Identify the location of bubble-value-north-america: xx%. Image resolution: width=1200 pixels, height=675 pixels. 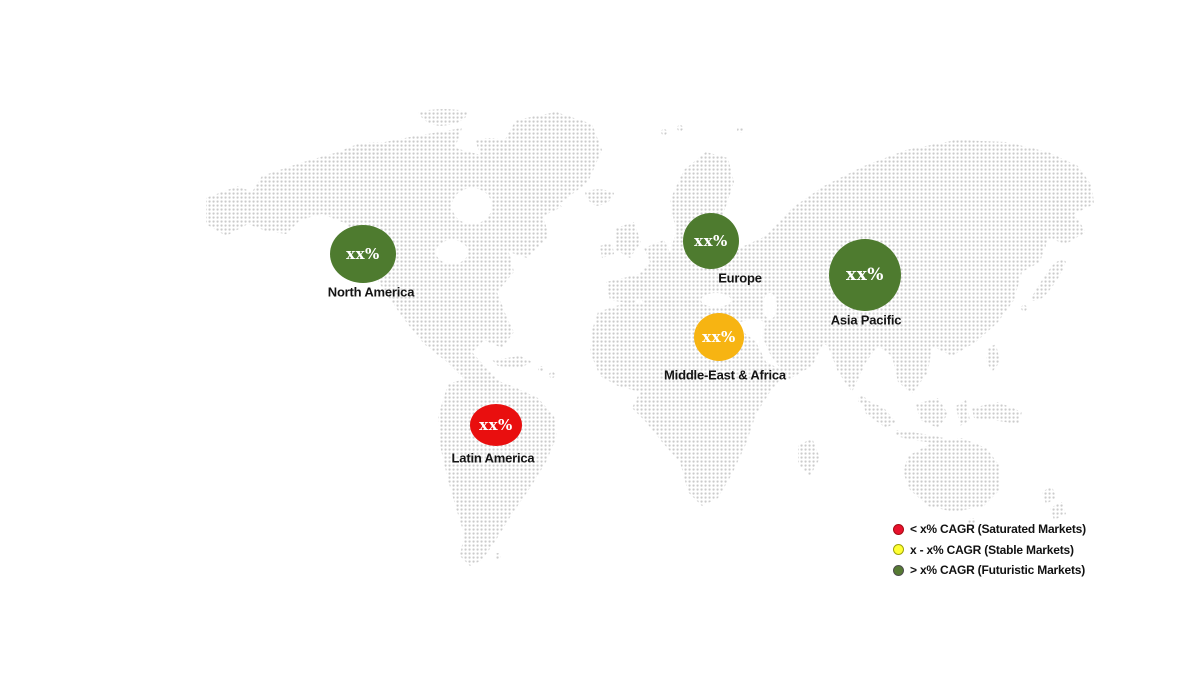
(363, 253).